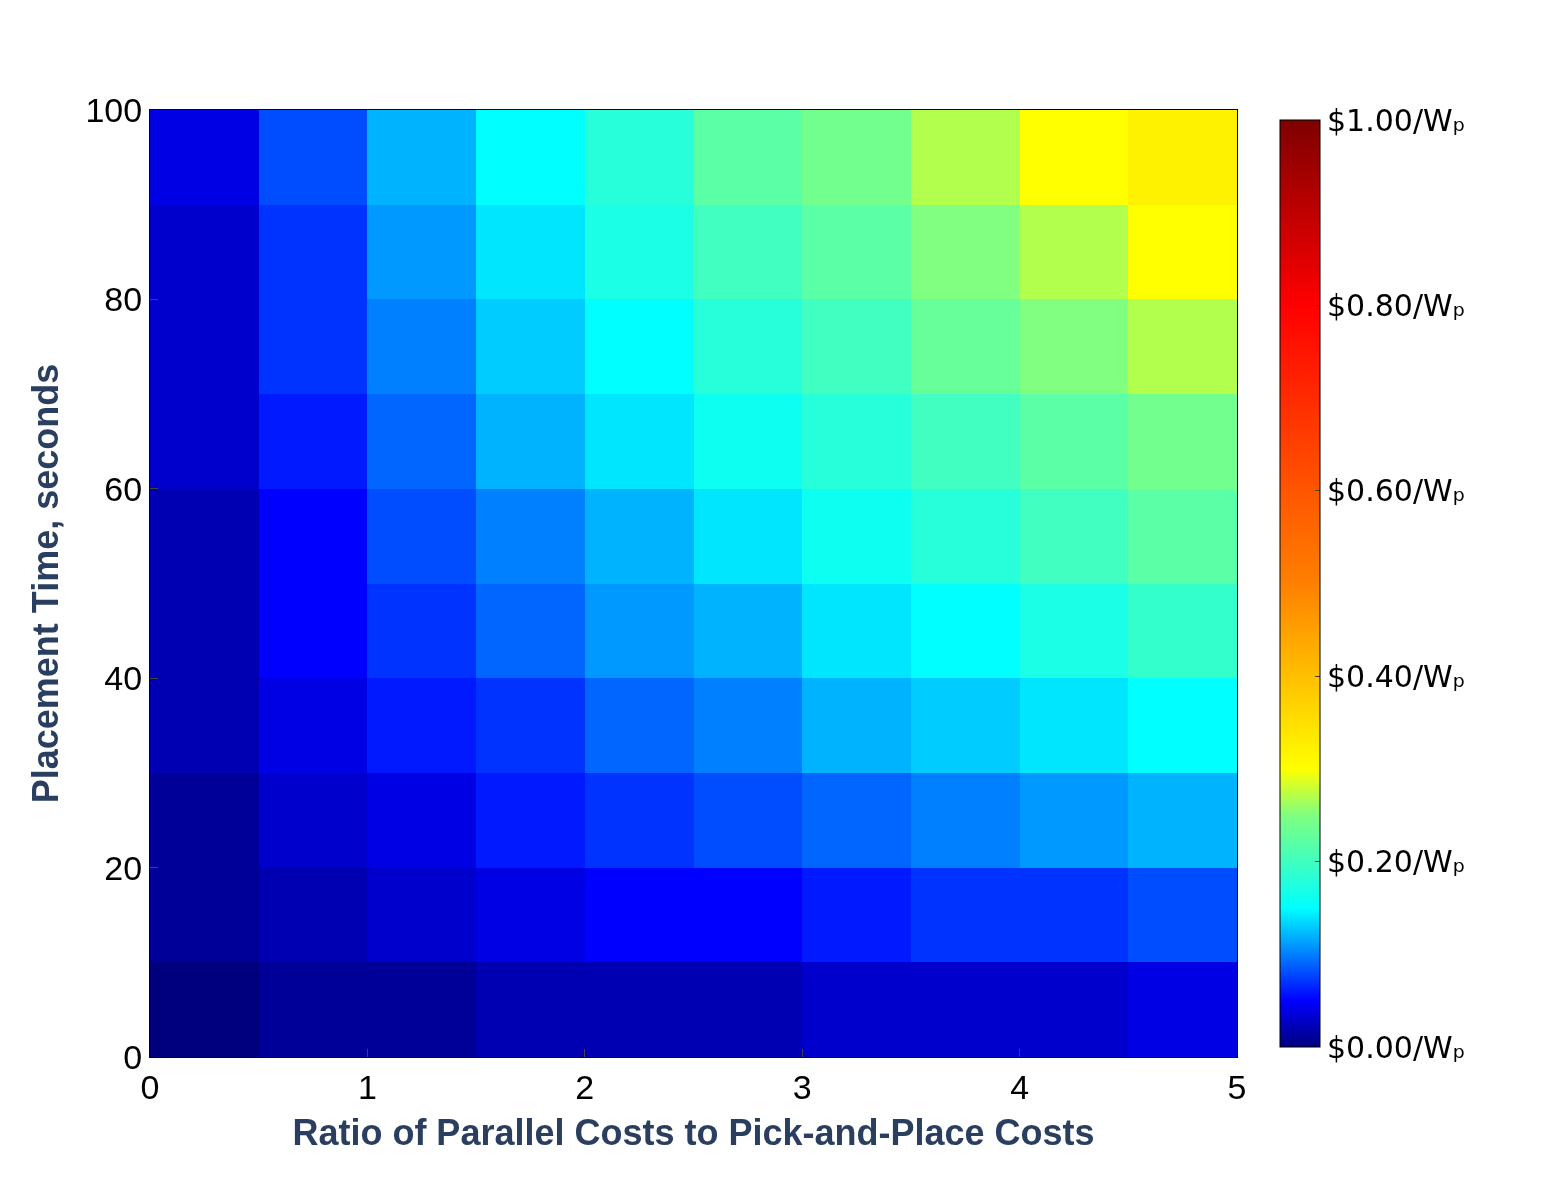 Image resolution: width=1567 pixels, height=1177 pixels. I want to click on x-tick-label: 5, so click(1237, 1086).